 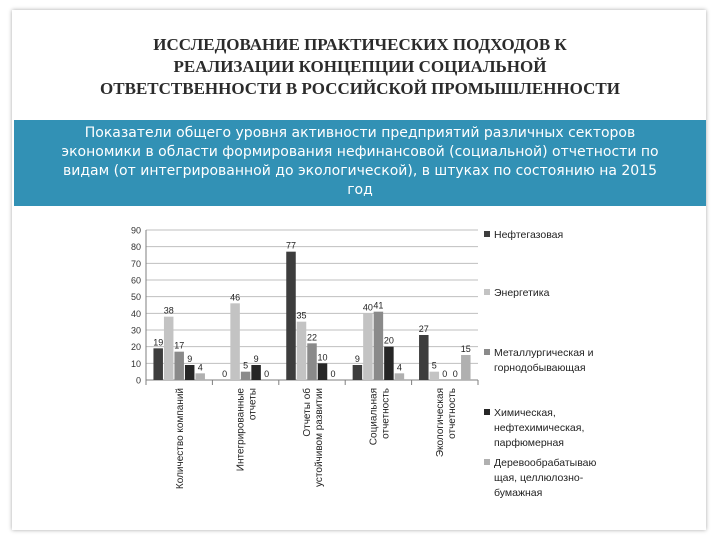 I want to click on legend-label: Химическая,, so click(x=525, y=413).